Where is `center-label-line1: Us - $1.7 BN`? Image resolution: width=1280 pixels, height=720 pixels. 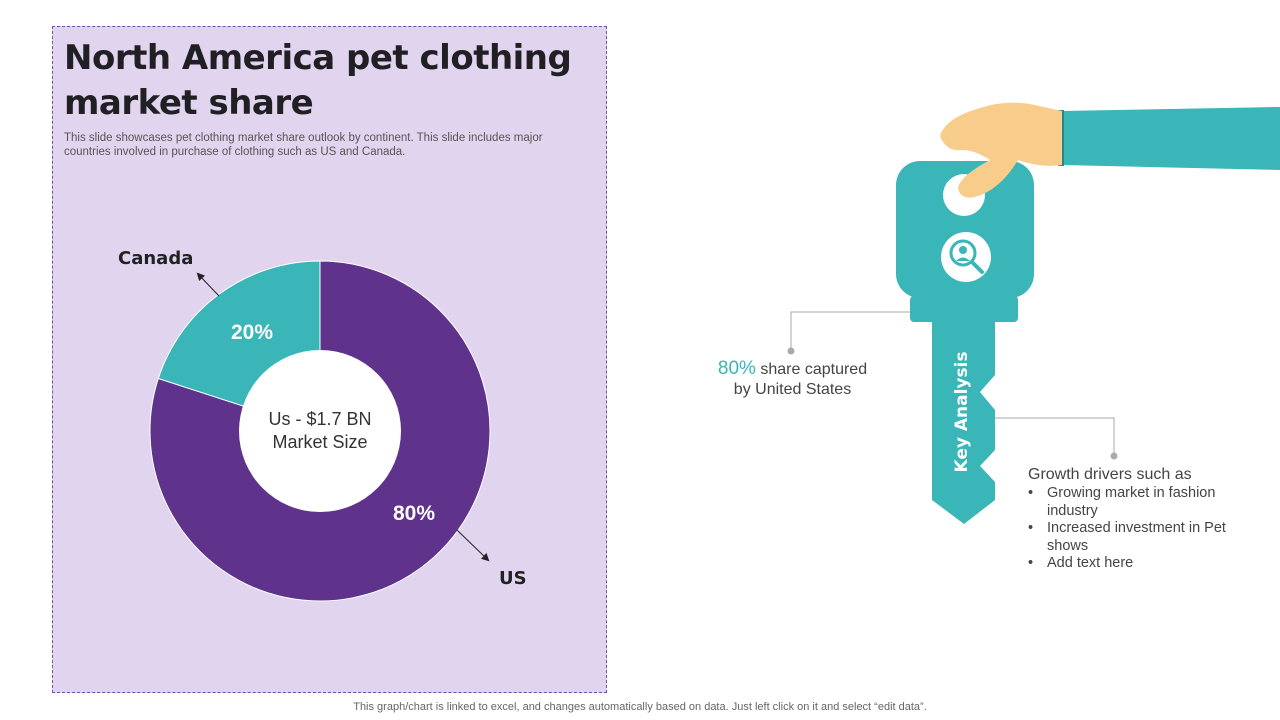 center-label-line1: Us - $1.7 BN is located at coordinates (319, 419).